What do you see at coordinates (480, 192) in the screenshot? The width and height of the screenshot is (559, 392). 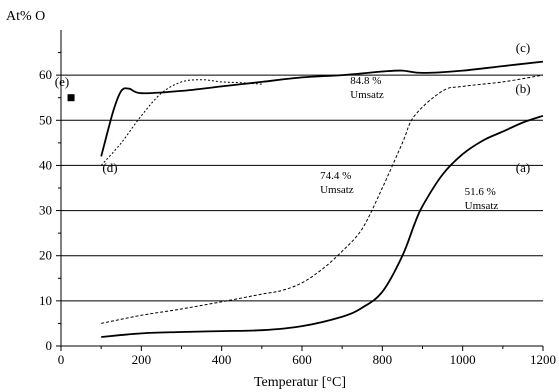 I see `annotation-2-line1: 51.6 %` at bounding box center [480, 192].